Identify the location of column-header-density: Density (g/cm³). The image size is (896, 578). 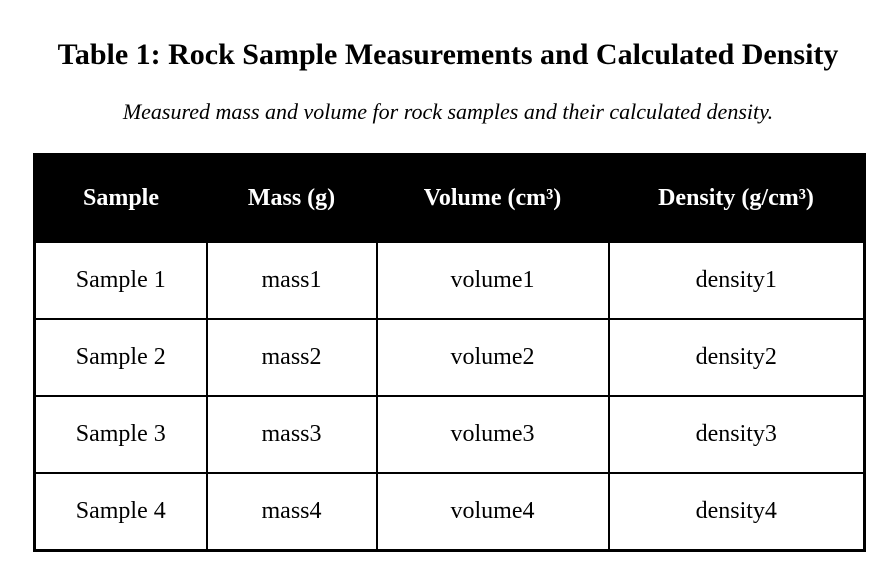
(736, 198).